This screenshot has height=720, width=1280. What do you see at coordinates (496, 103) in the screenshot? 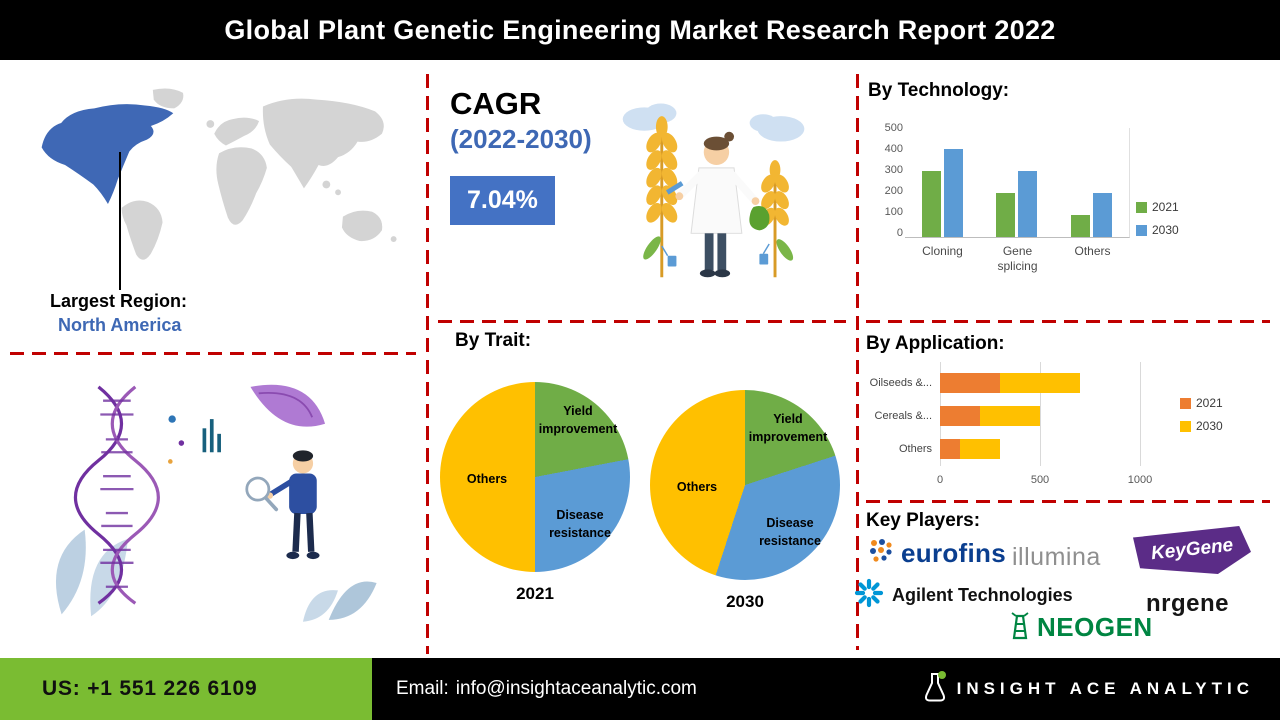
I see `cagr-label: CAGR` at bounding box center [496, 103].